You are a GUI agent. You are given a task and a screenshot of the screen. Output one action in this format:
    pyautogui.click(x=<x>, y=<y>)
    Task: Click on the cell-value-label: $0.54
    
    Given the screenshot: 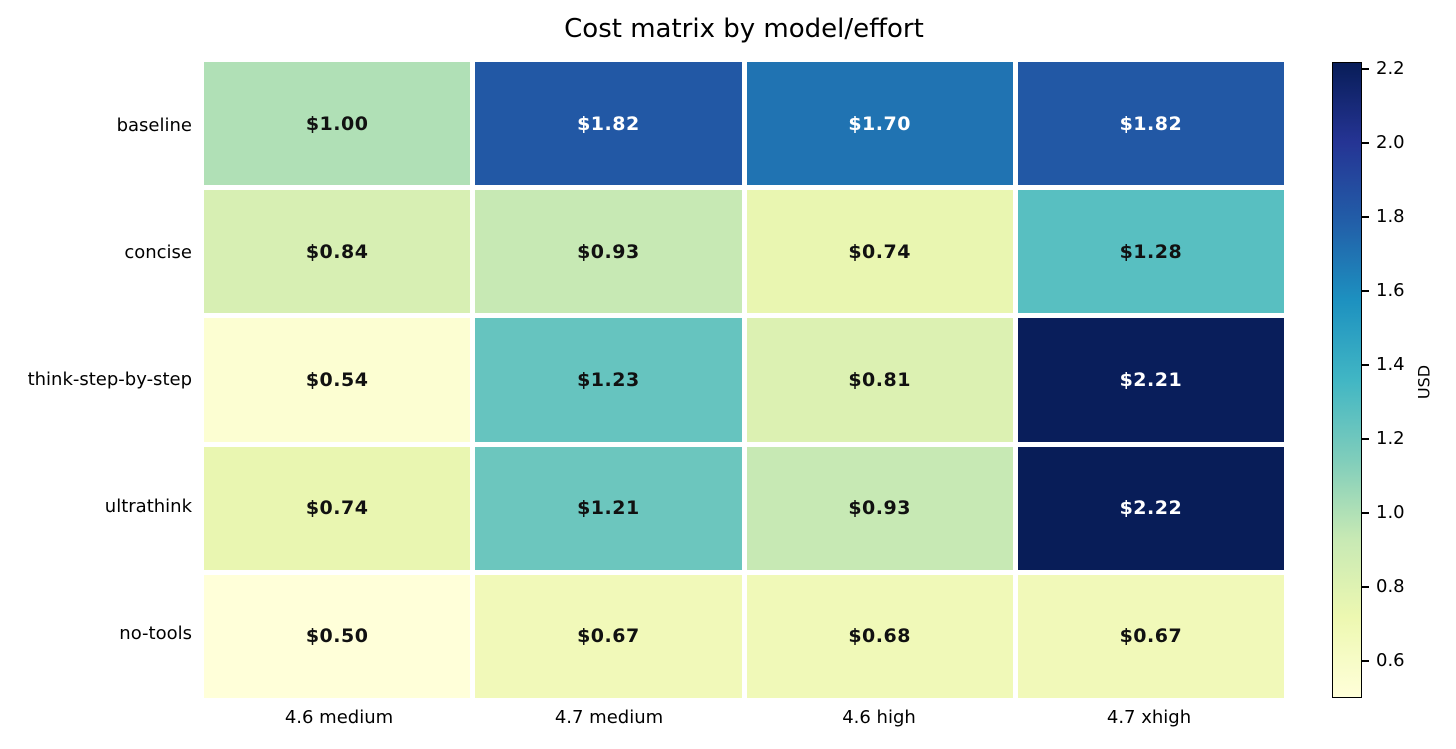 What is the action you would take?
    pyautogui.click(x=337, y=379)
    